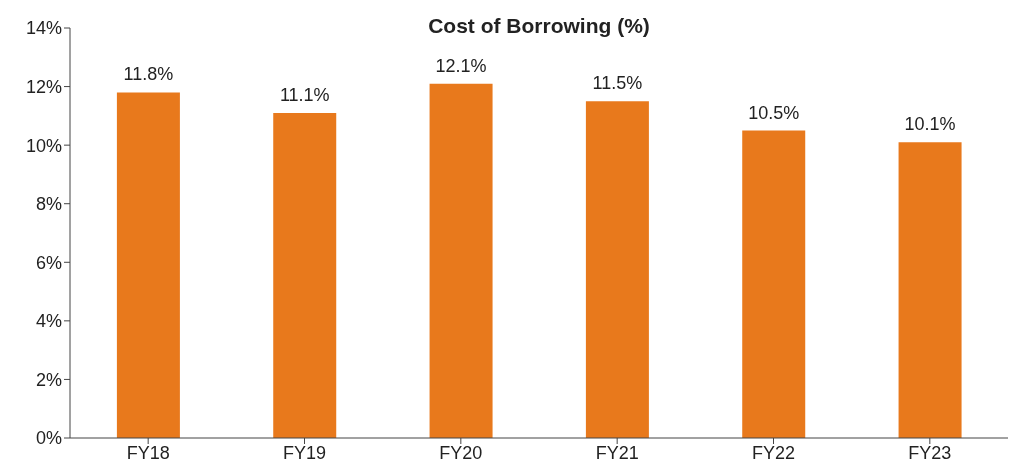 The height and width of the screenshot is (475, 1016). Describe the element at coordinates (930, 452) in the screenshot. I see `x-tick-label: FY23` at that location.